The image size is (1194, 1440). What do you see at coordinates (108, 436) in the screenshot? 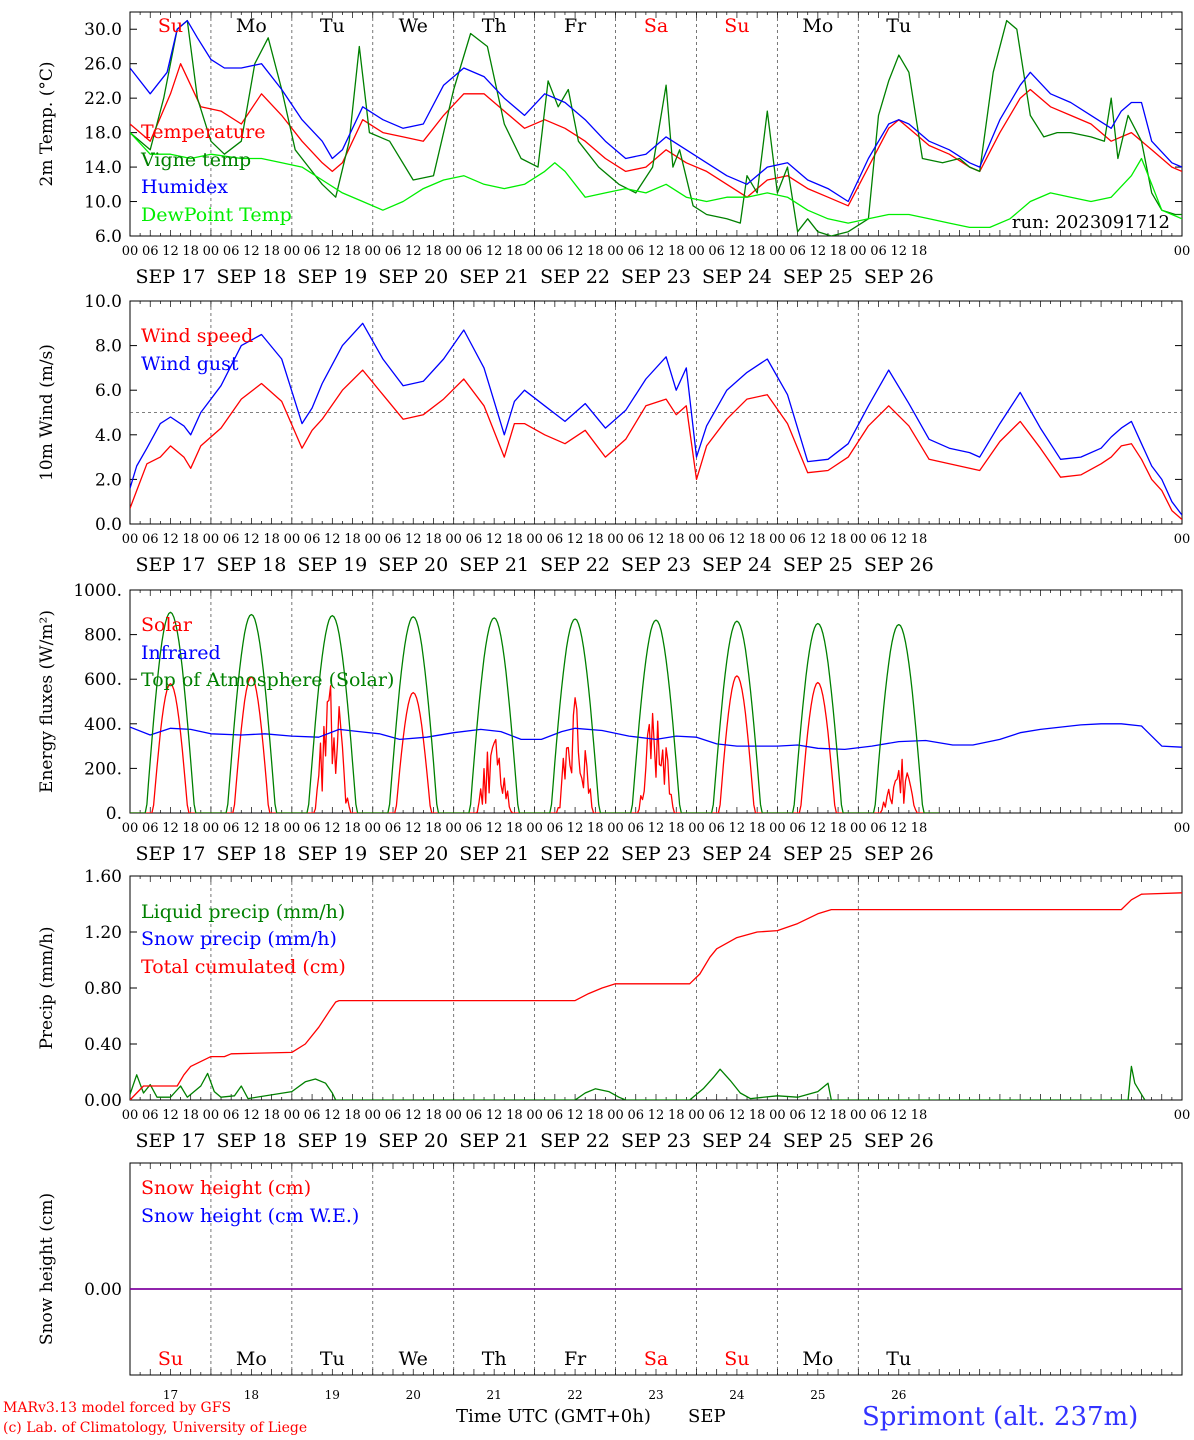
I see `y-tick-label: 4.0` at bounding box center [108, 436].